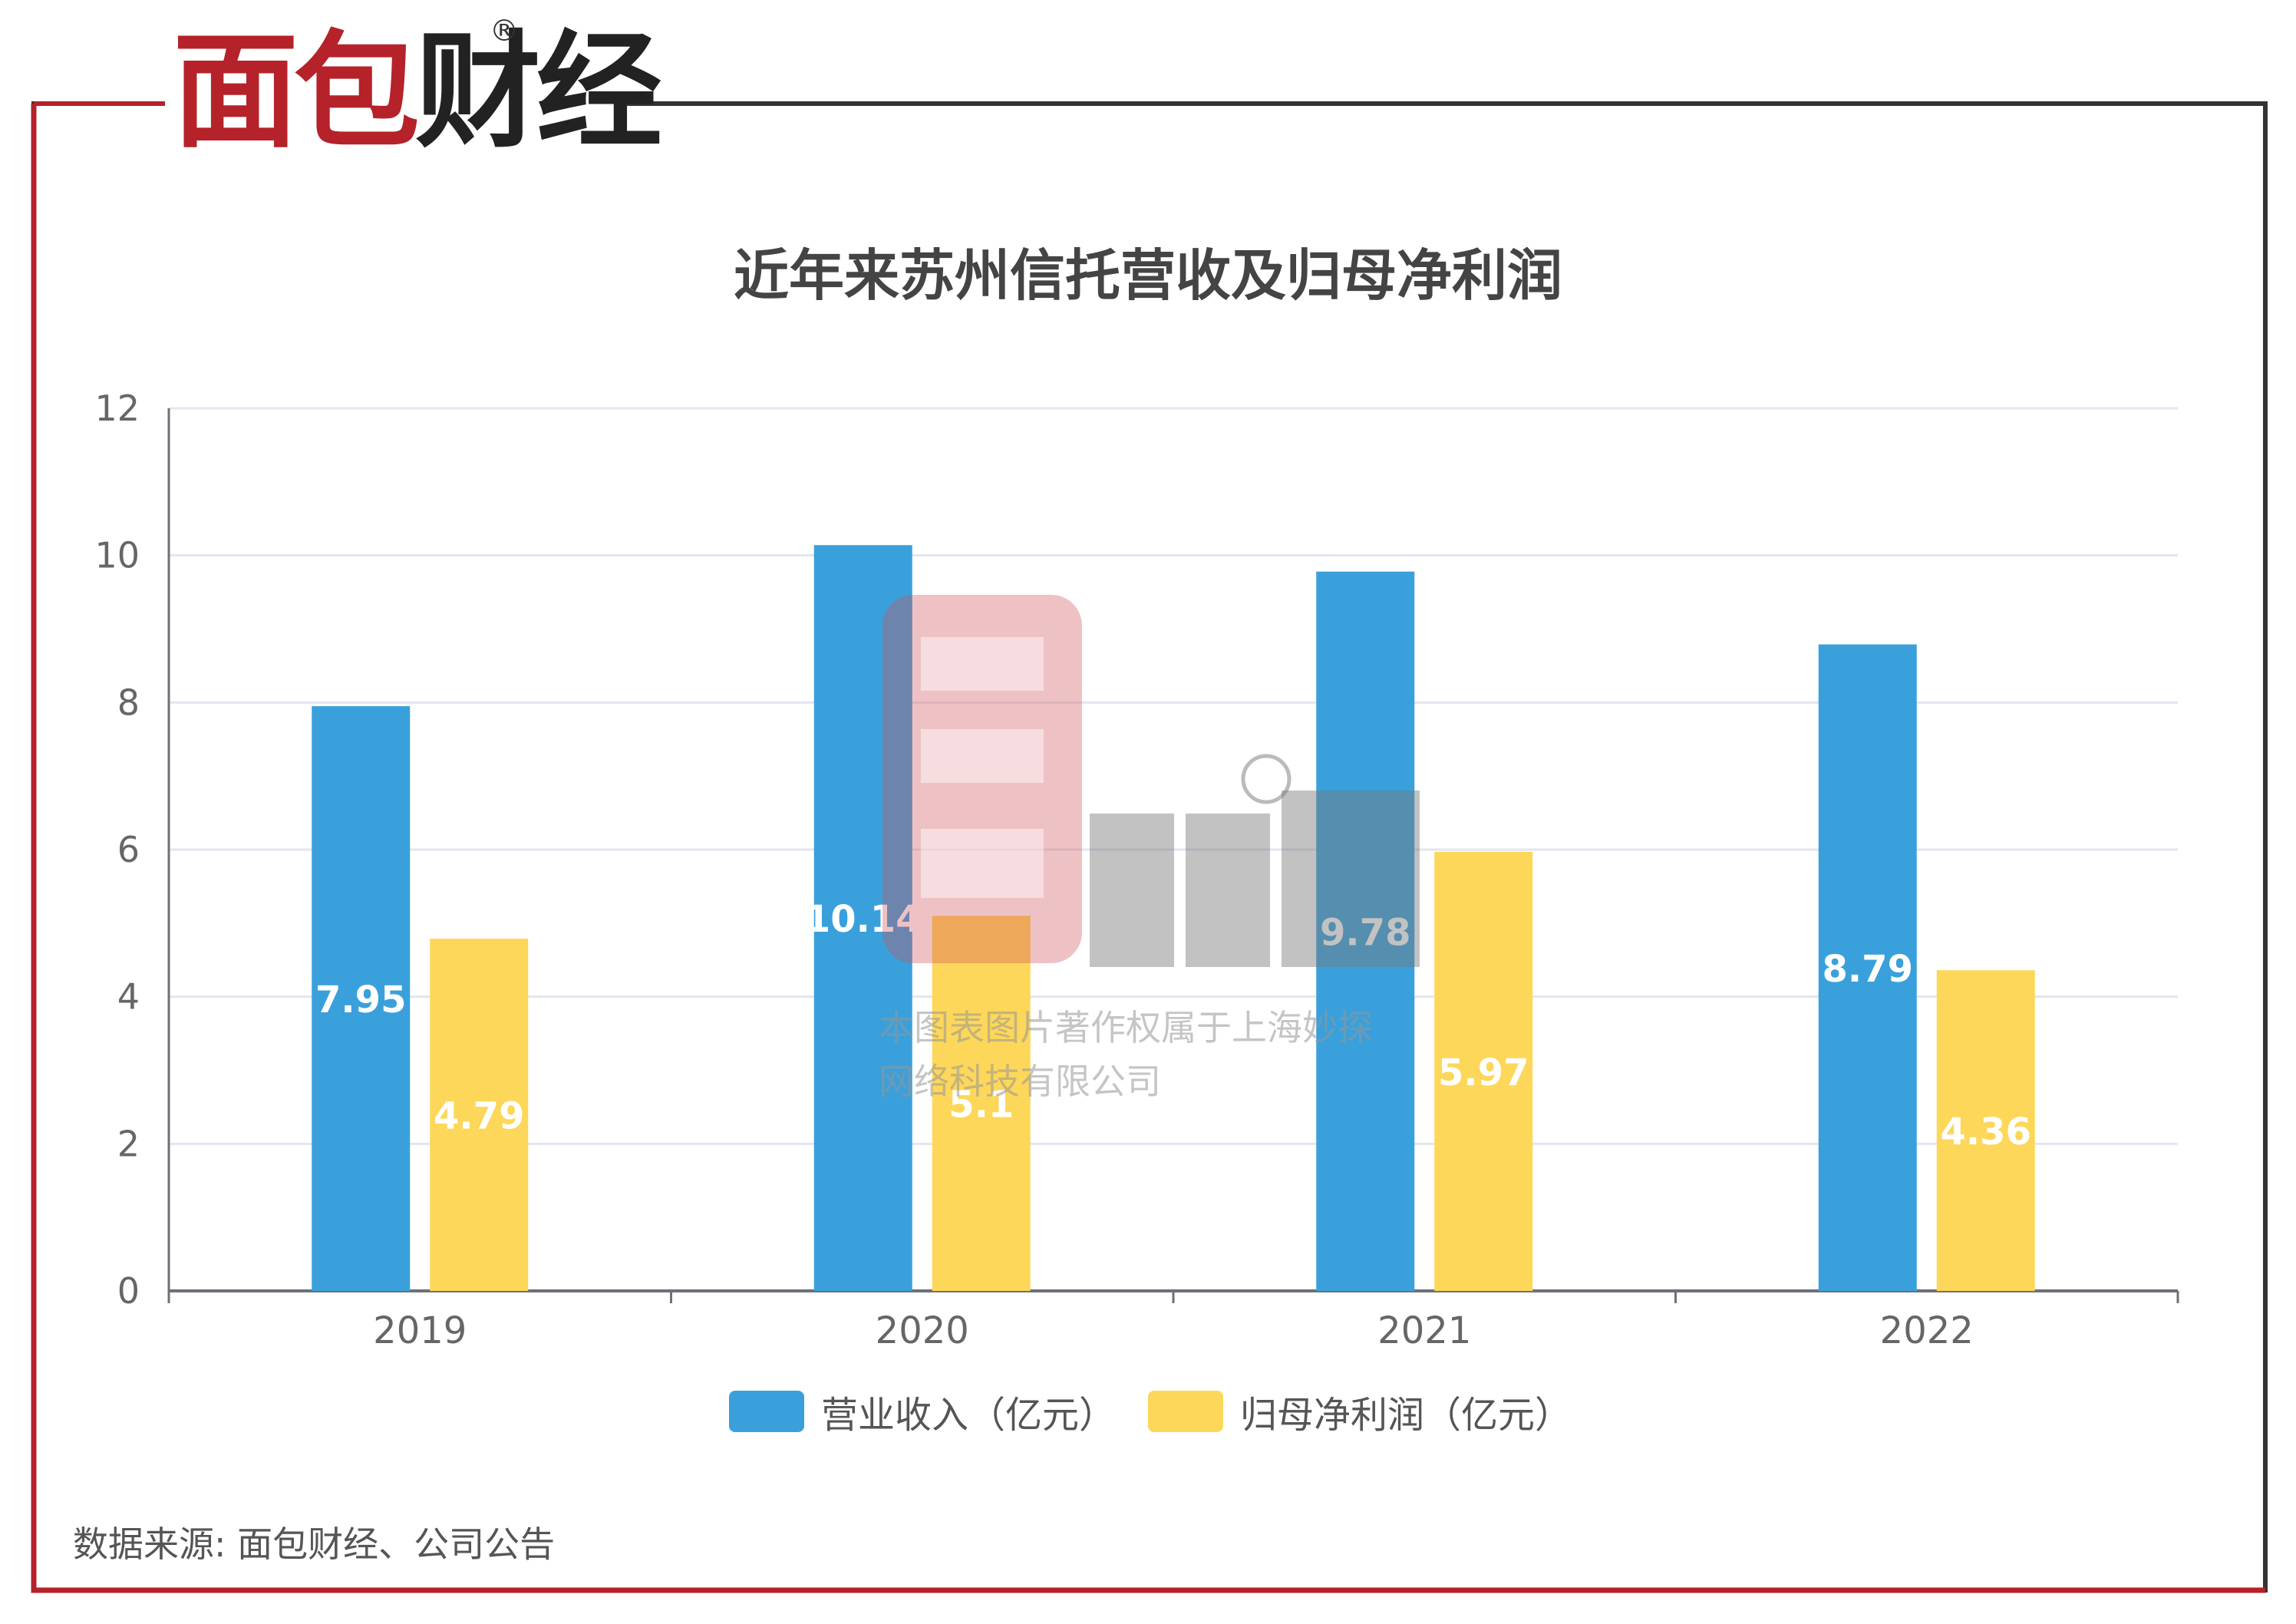 The image size is (2296, 1624). What do you see at coordinates (1927, 1330) in the screenshot?
I see `x-tick-label: 2022` at bounding box center [1927, 1330].